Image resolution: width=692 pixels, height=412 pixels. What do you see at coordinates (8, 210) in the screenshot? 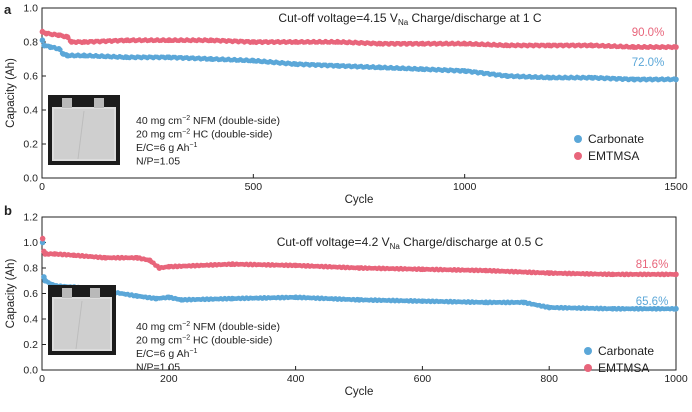
I see `panel-label: b` at bounding box center [8, 210].